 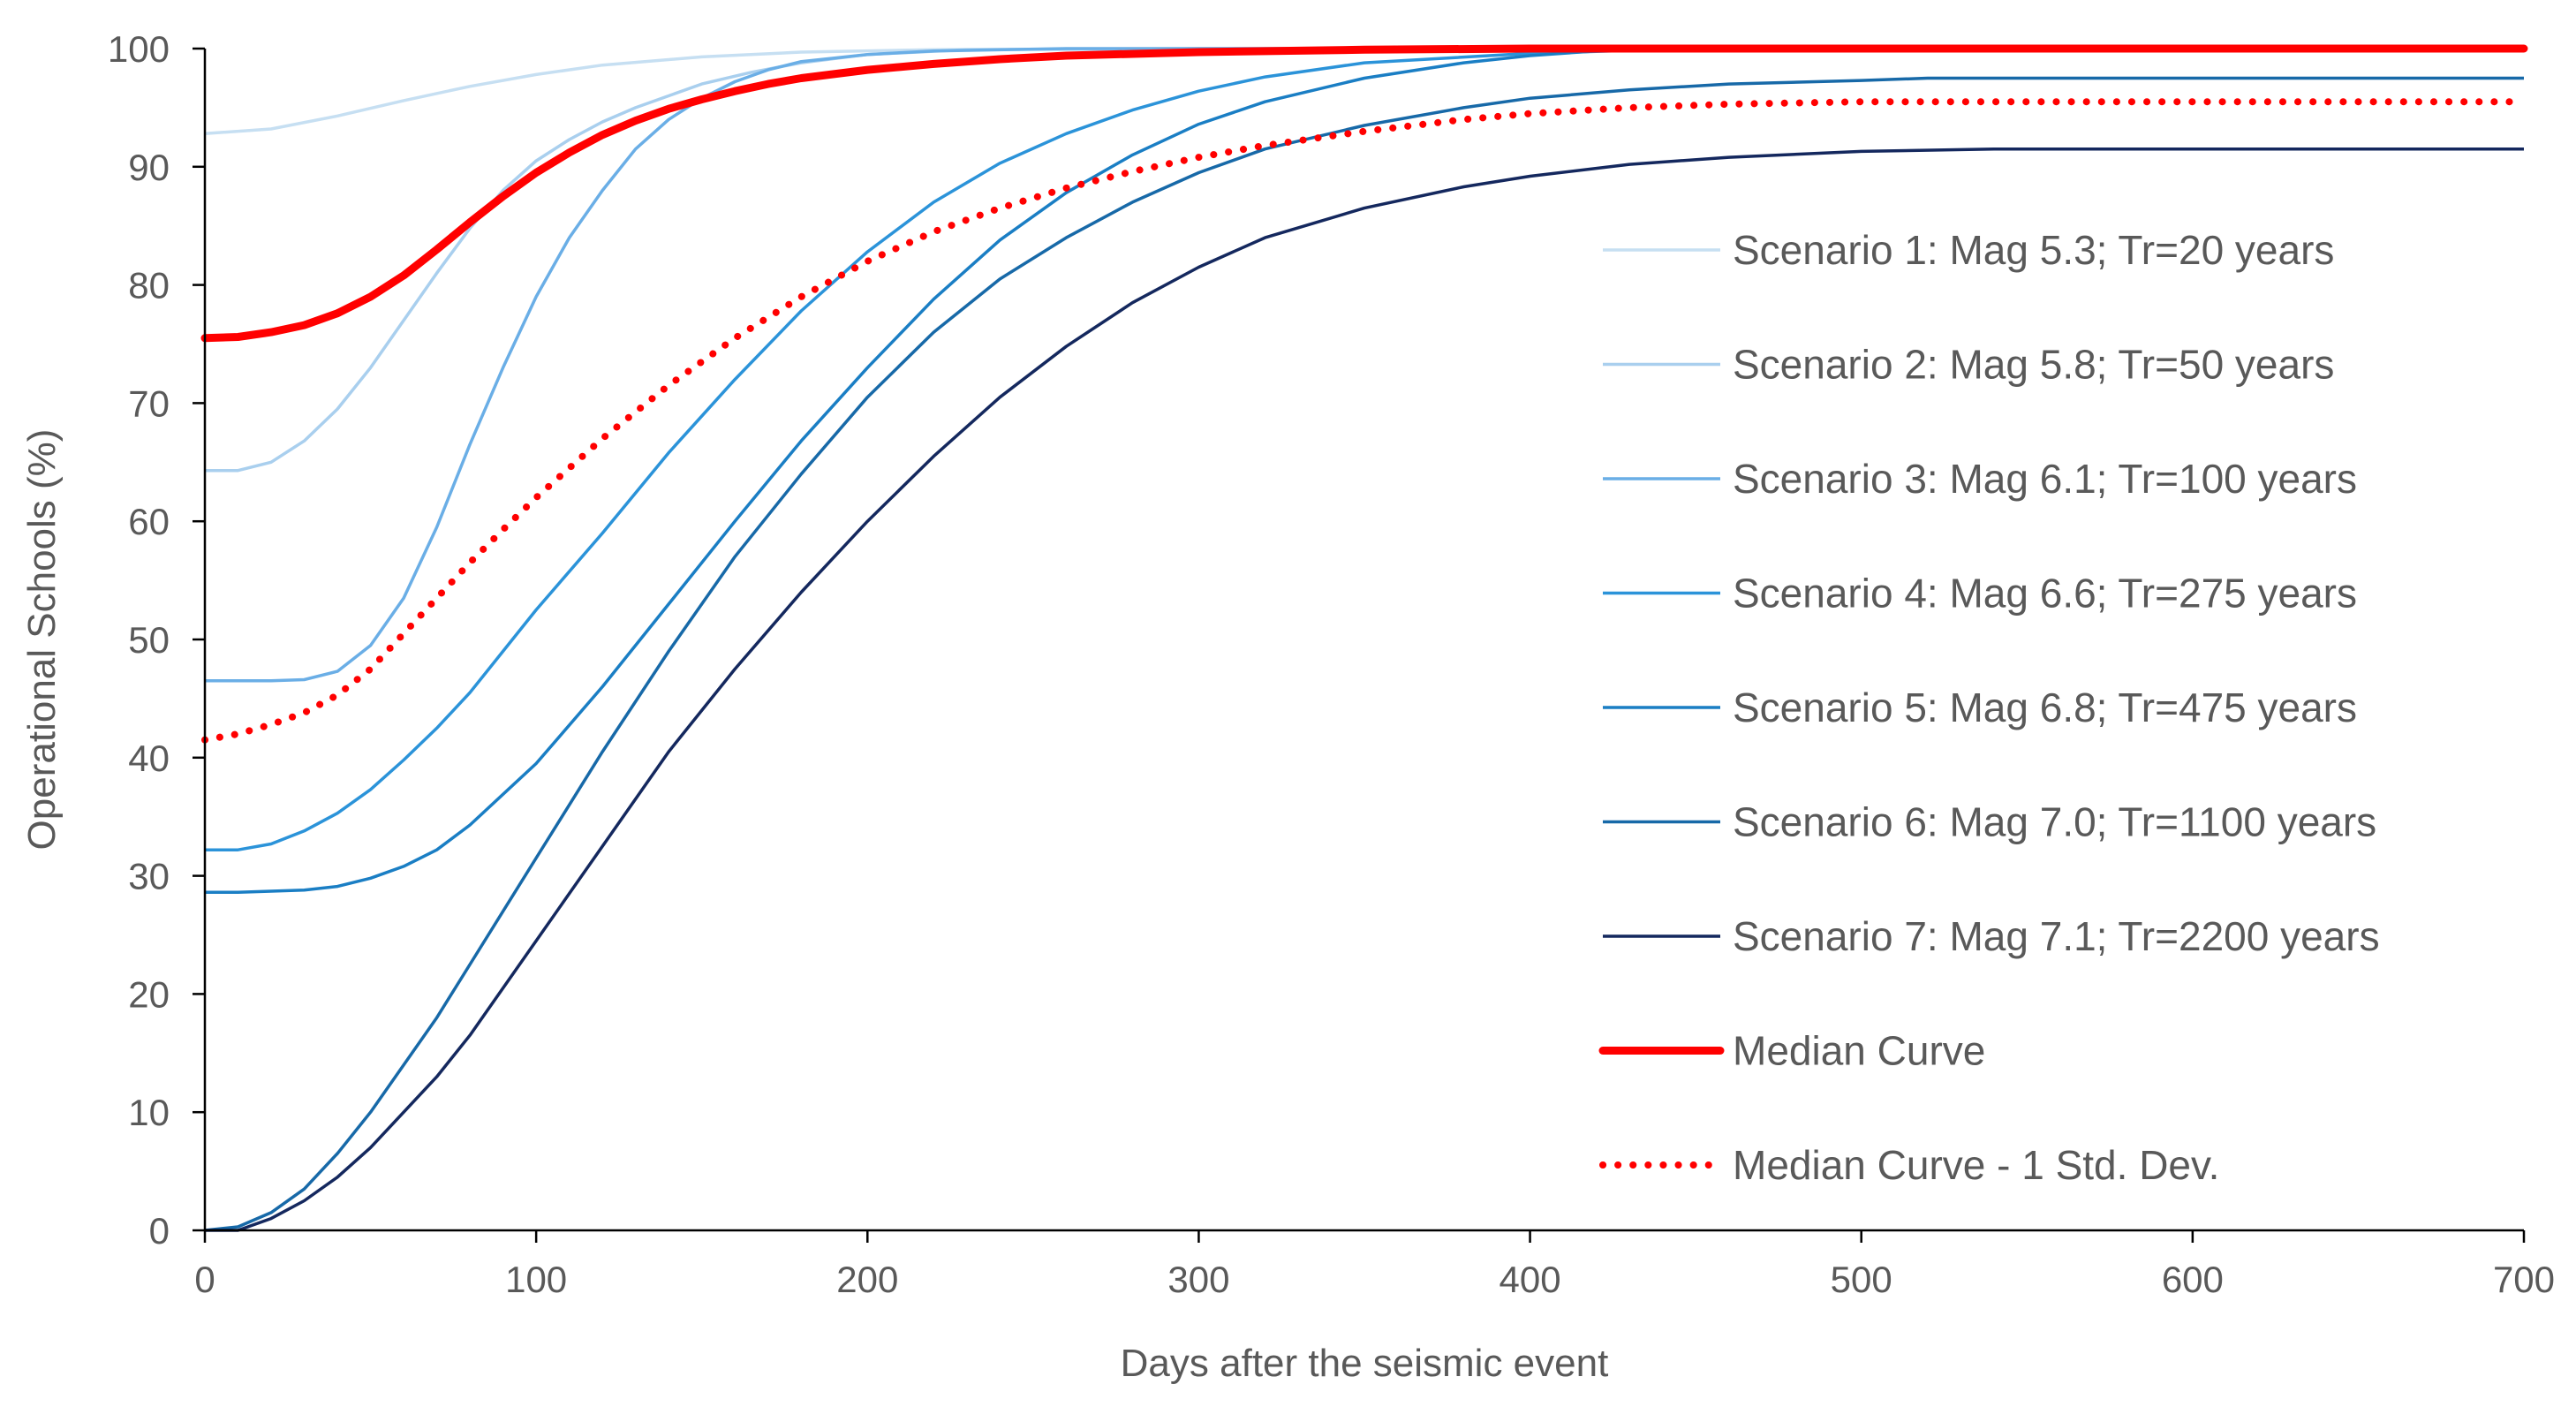 What do you see at coordinates (204, 1279) in the screenshot?
I see `x-tick-label: 0` at bounding box center [204, 1279].